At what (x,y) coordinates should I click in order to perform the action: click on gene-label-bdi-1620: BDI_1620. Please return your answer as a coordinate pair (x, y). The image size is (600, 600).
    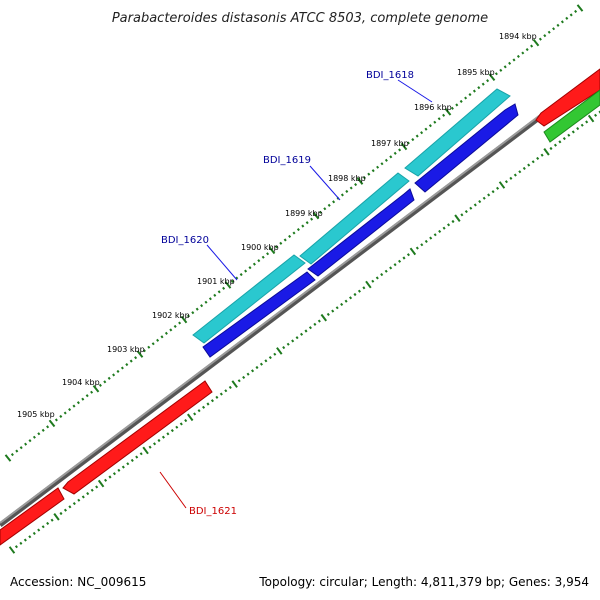
    Looking at the image, I should click on (185, 240).